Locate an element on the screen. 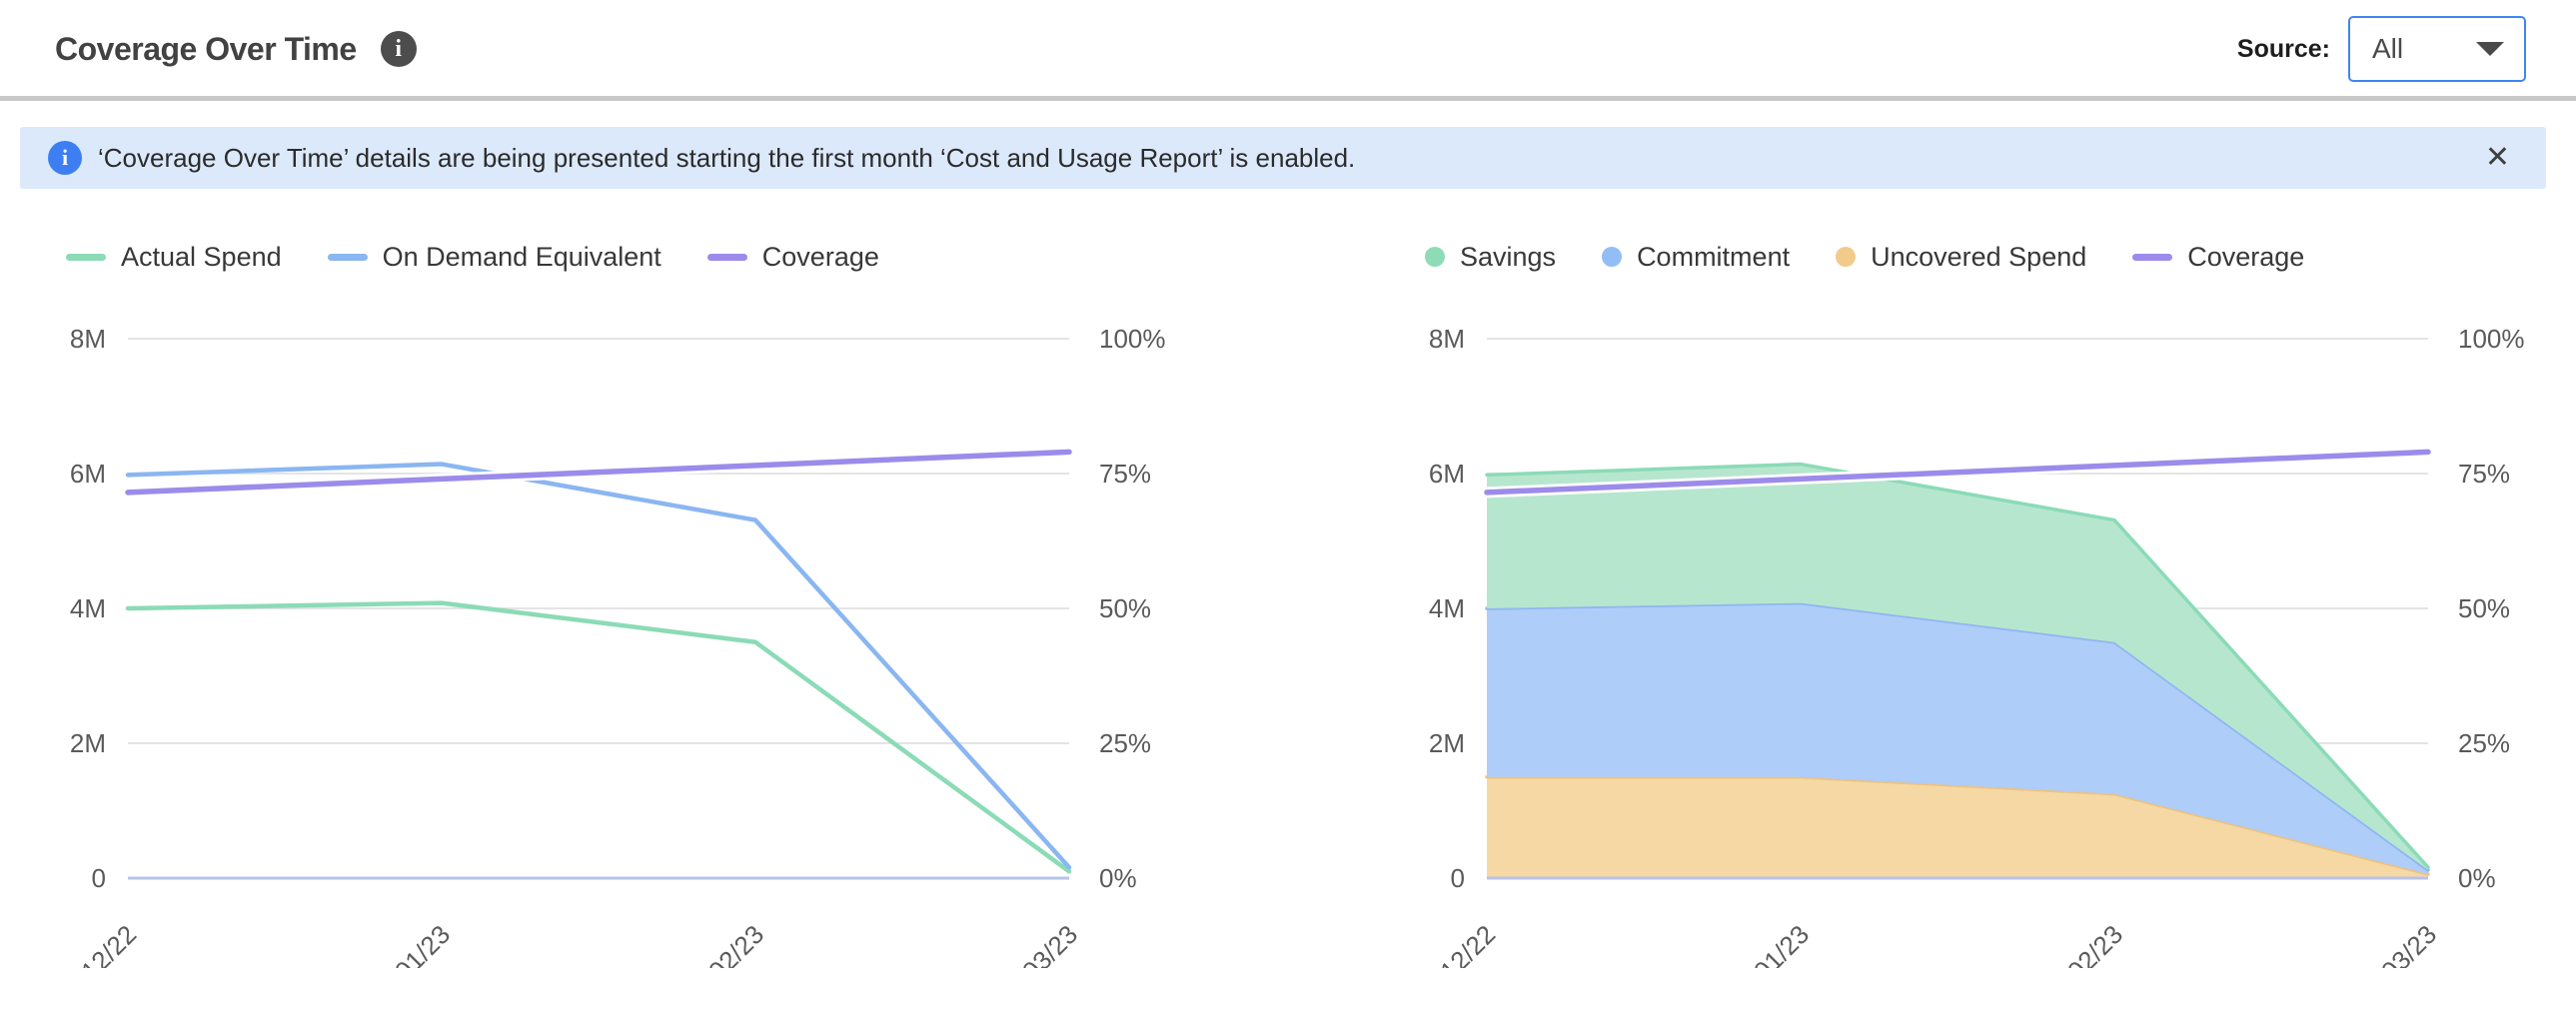  on-demand-equivalent-swatch is located at coordinates (347, 257).